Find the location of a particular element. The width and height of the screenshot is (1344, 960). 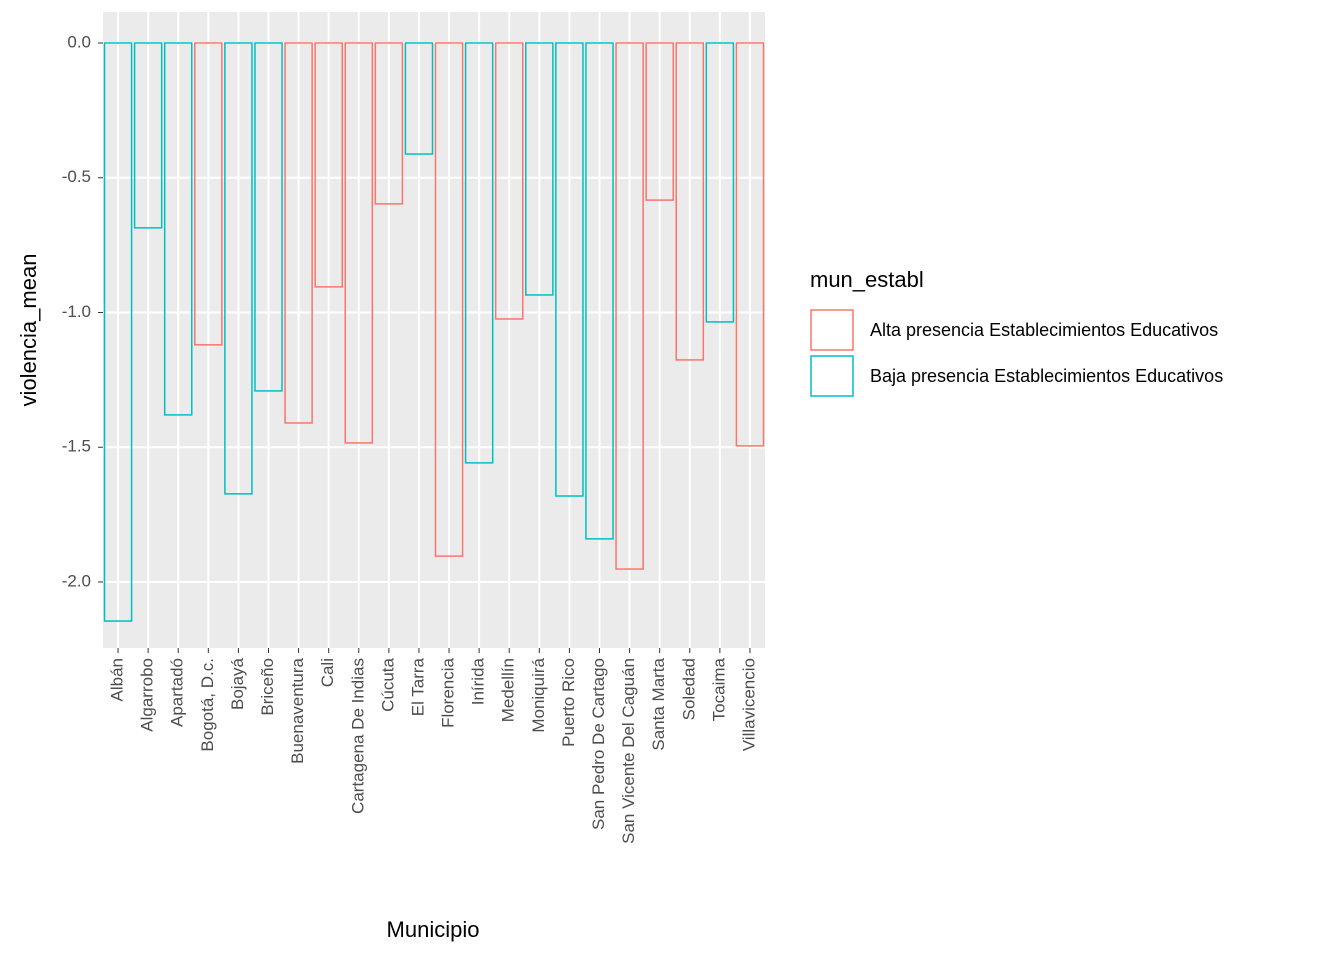

y-tick-label: -2.0 is located at coordinates (76, 580).